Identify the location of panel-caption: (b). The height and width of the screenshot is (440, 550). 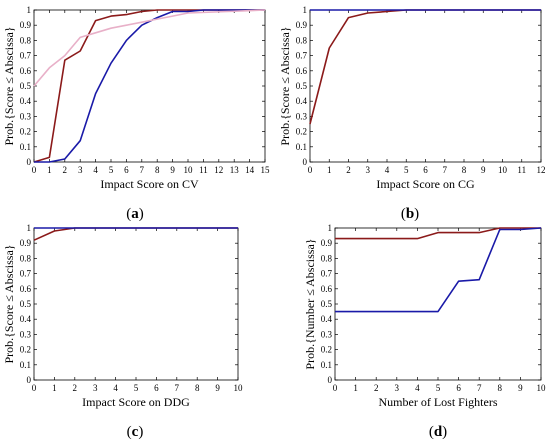
(410, 214).